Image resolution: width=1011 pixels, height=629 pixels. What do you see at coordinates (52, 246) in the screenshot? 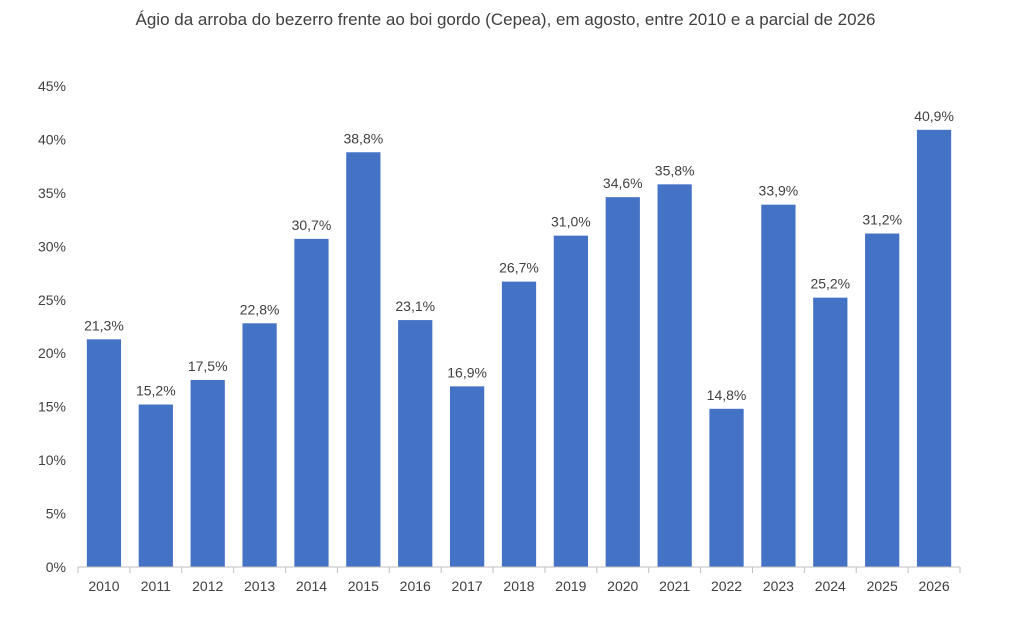
I see `y-tick-label: 30%` at bounding box center [52, 246].